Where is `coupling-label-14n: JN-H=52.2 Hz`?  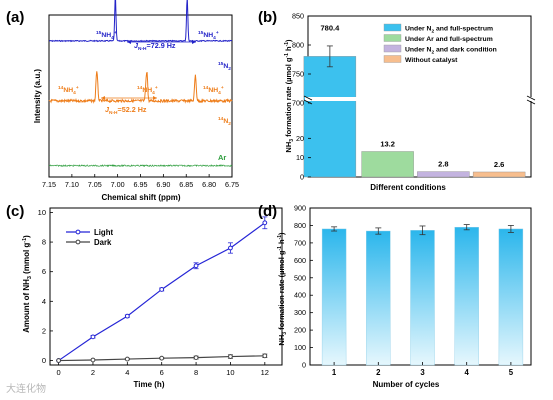 coupling-label-14n: JN-H=52.2 Hz is located at coordinates (126, 110).